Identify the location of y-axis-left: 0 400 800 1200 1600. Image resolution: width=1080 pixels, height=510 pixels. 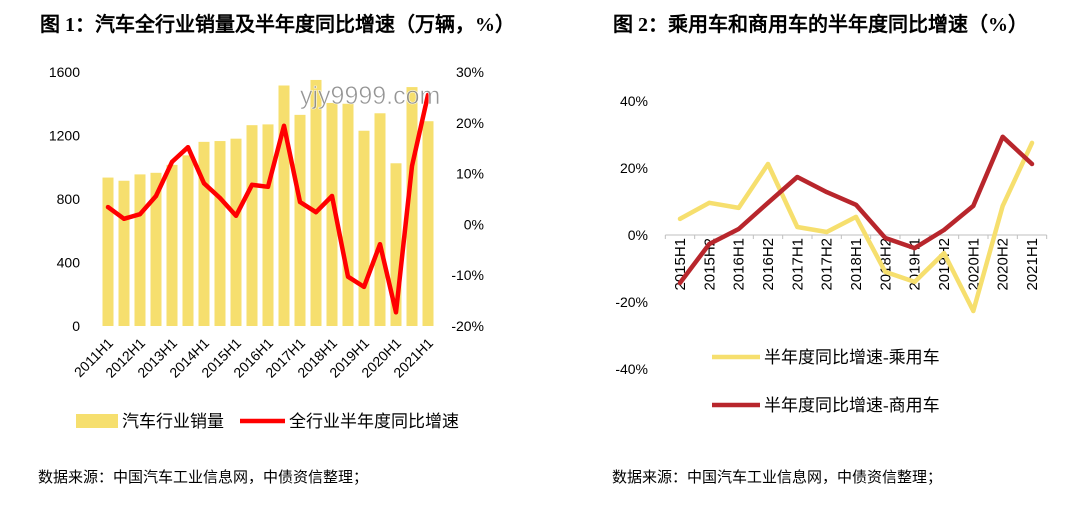
(64, 199).